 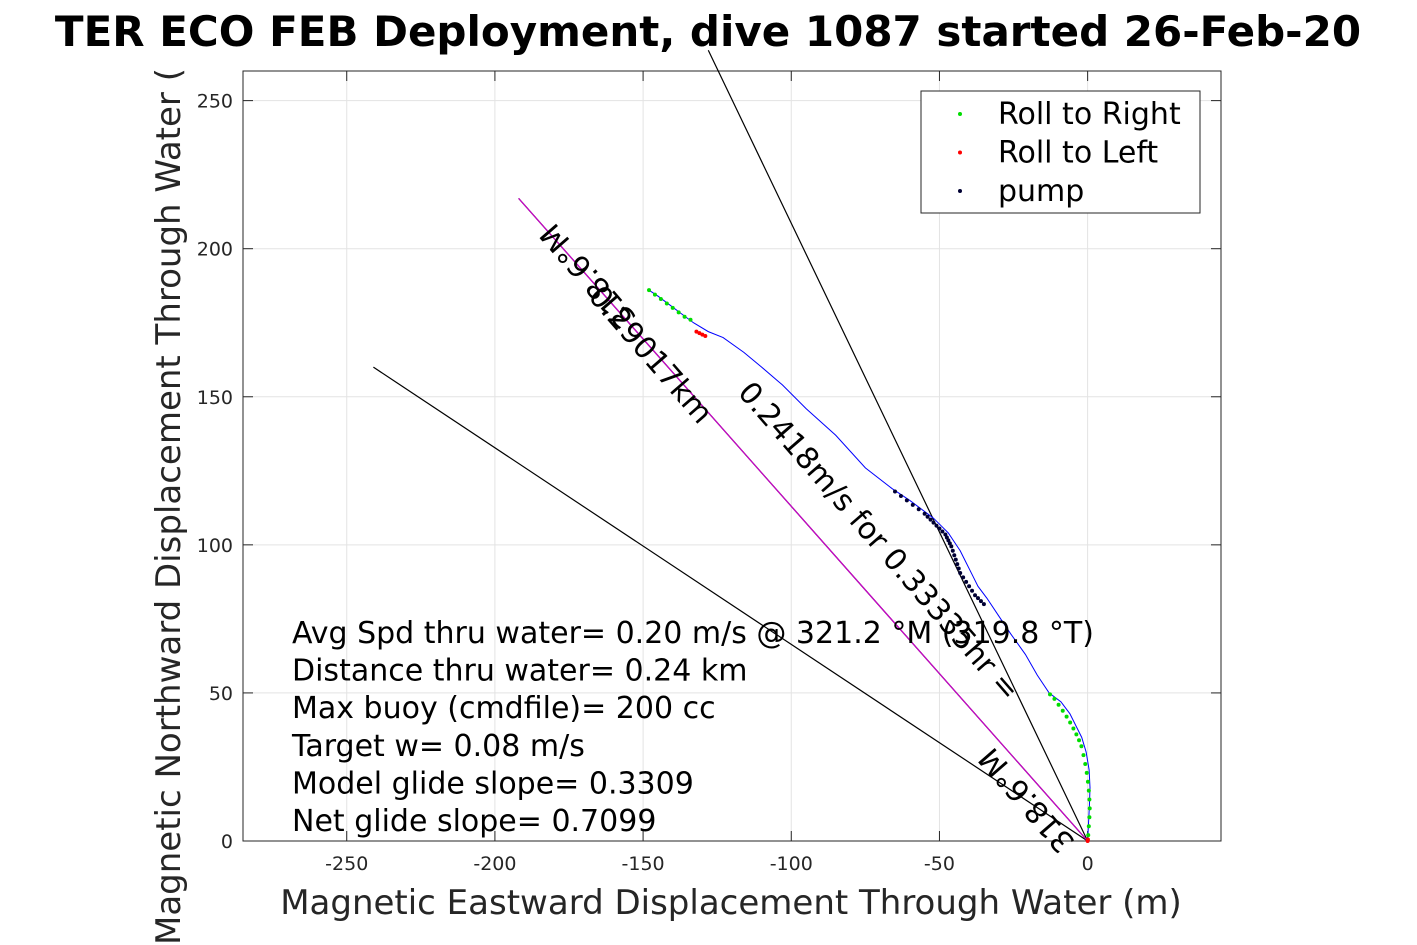 What do you see at coordinates (519, 671) in the screenshot?
I see `annotation-line: Distance thru water= 0.24 km` at bounding box center [519, 671].